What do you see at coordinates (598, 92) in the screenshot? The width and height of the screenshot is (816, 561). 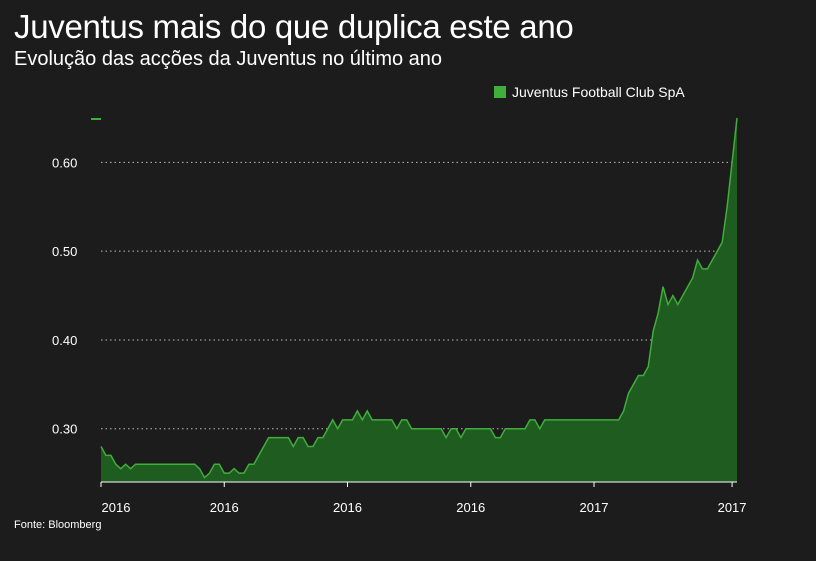 I see `legend-label: Juventus Football Club SpA` at bounding box center [598, 92].